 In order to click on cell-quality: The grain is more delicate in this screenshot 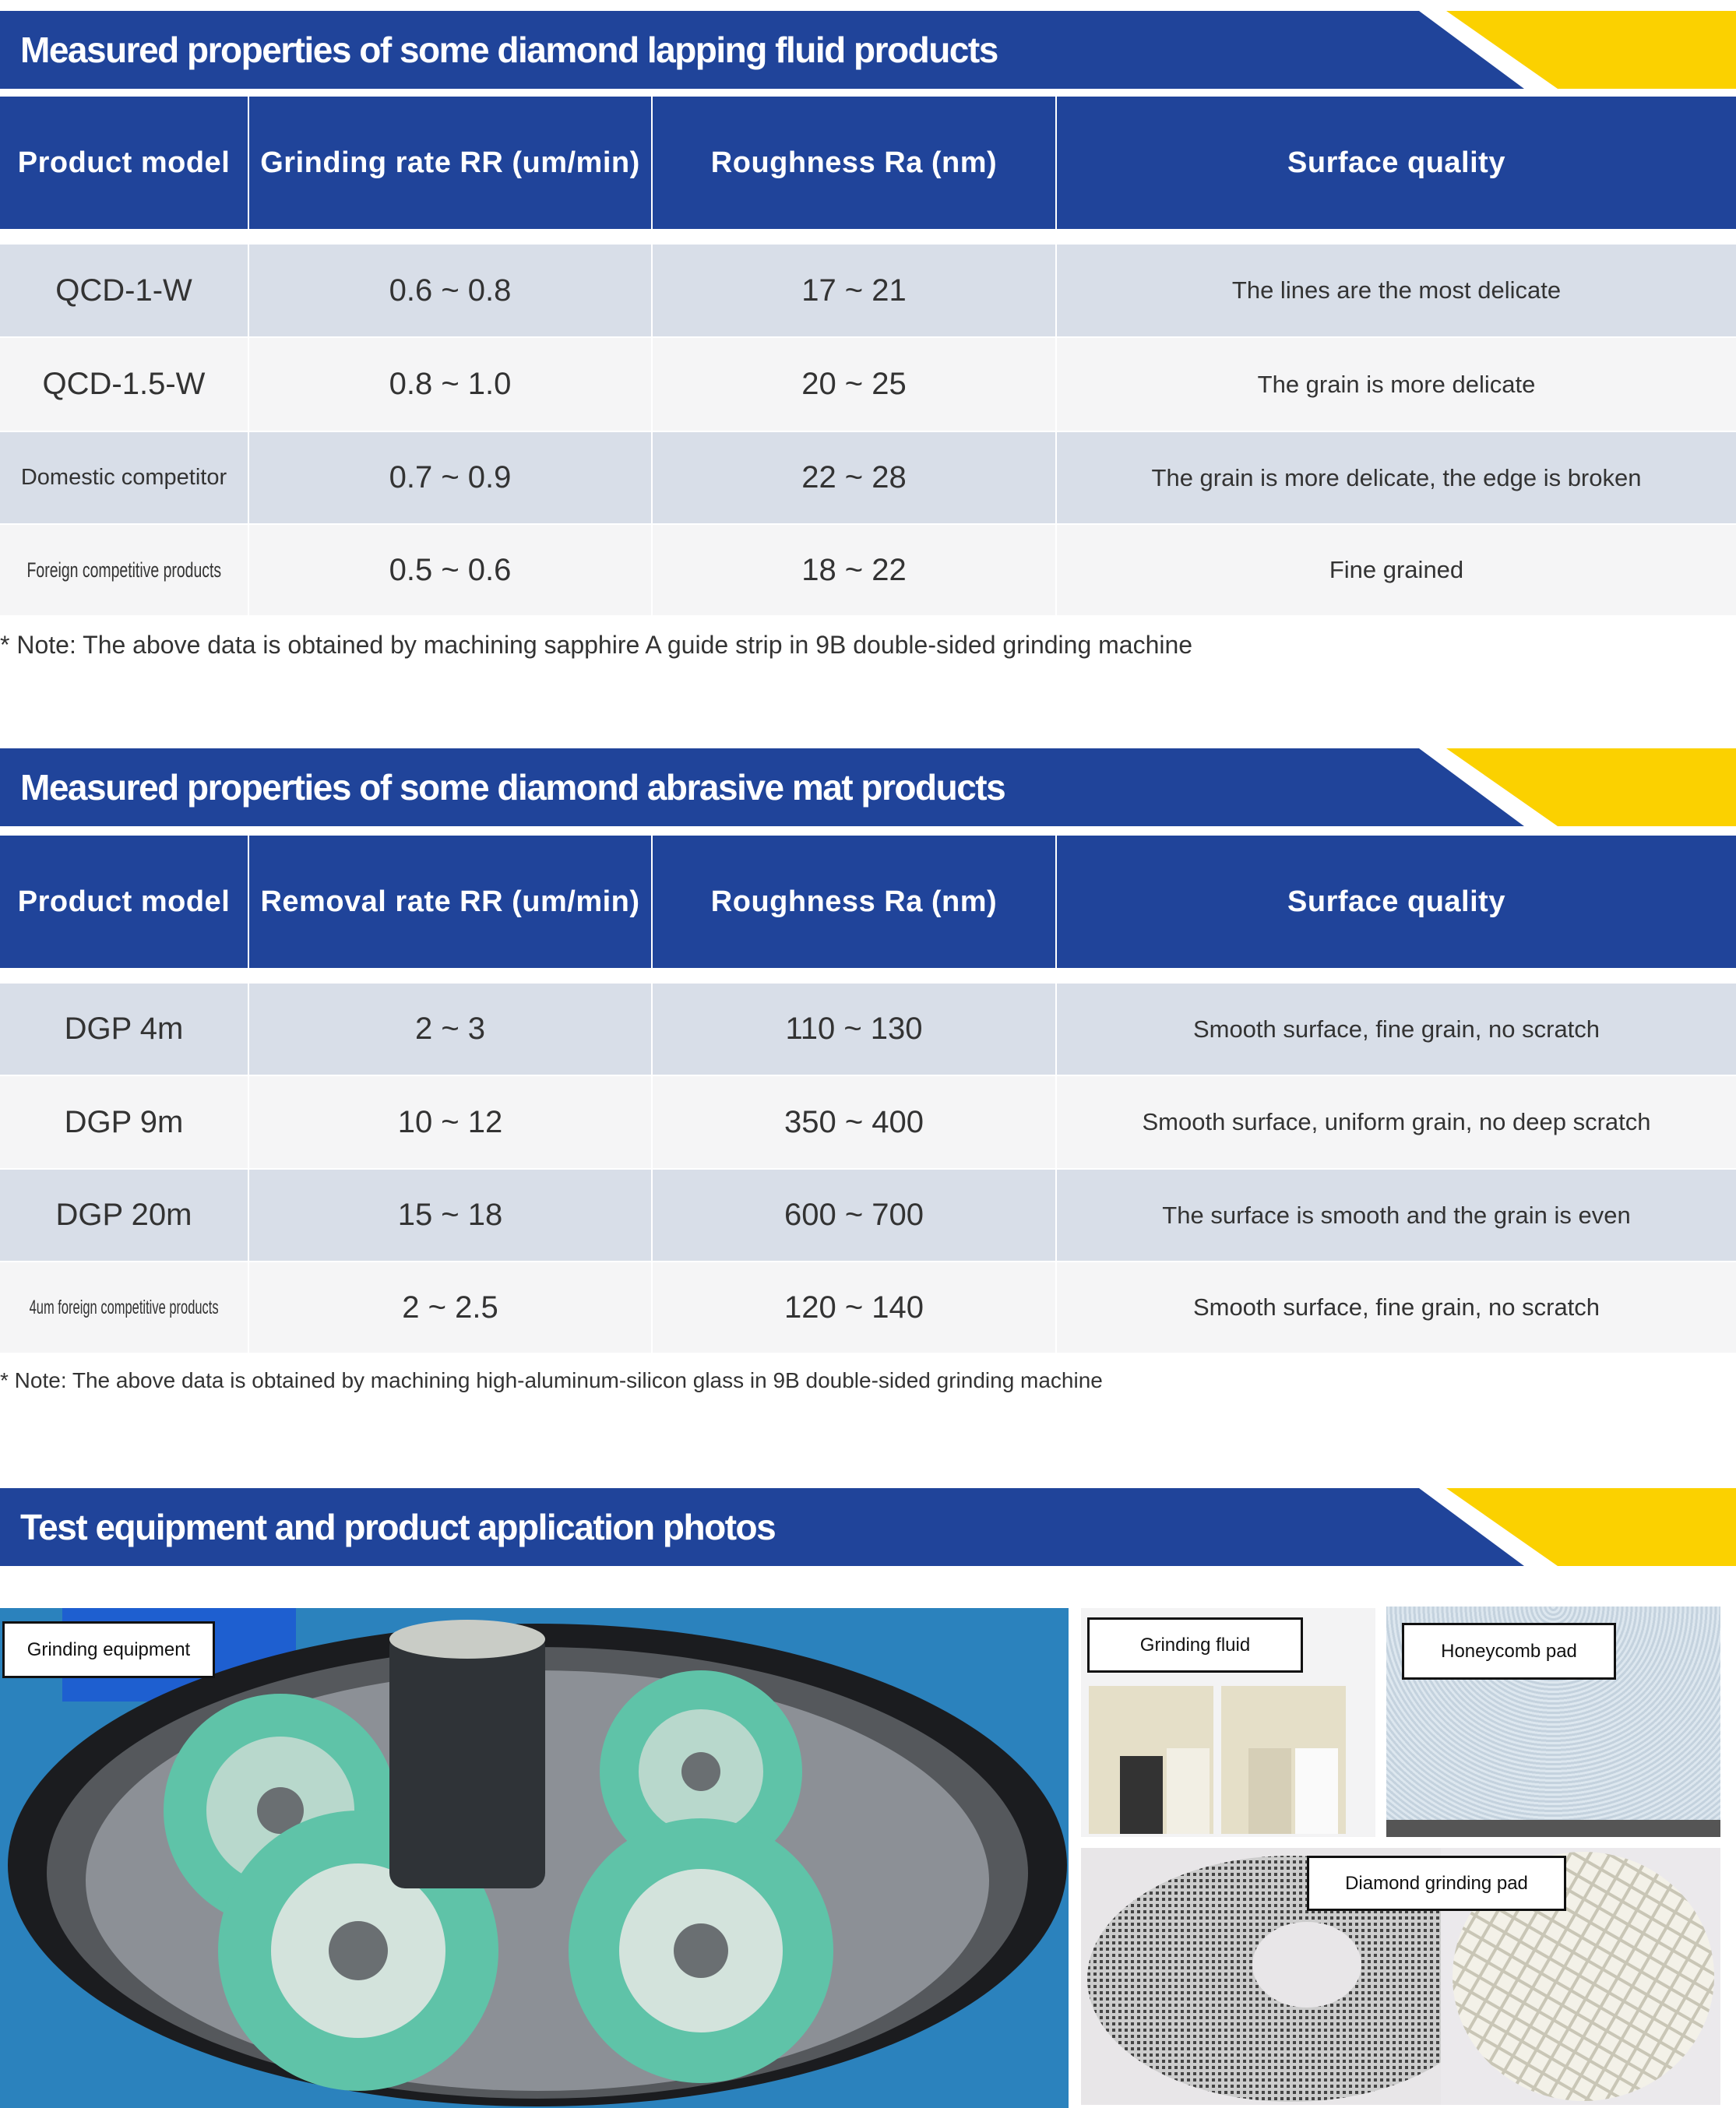, I will do `click(1396, 384)`.